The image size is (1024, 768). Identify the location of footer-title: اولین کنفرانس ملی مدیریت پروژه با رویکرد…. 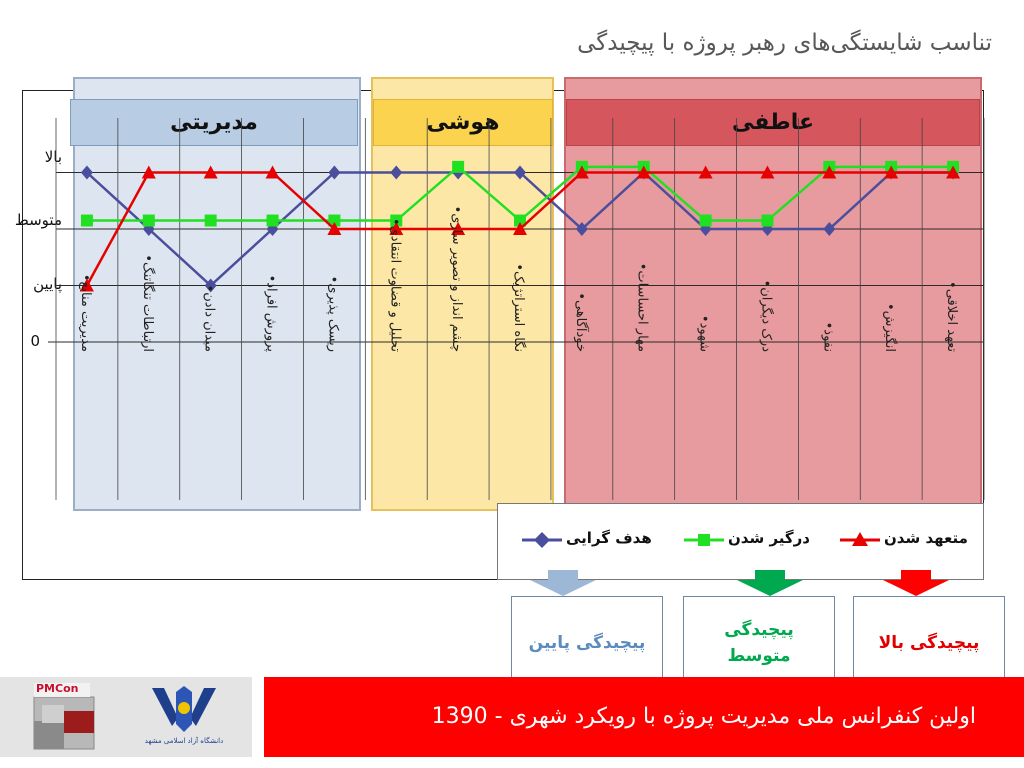
(703, 716).